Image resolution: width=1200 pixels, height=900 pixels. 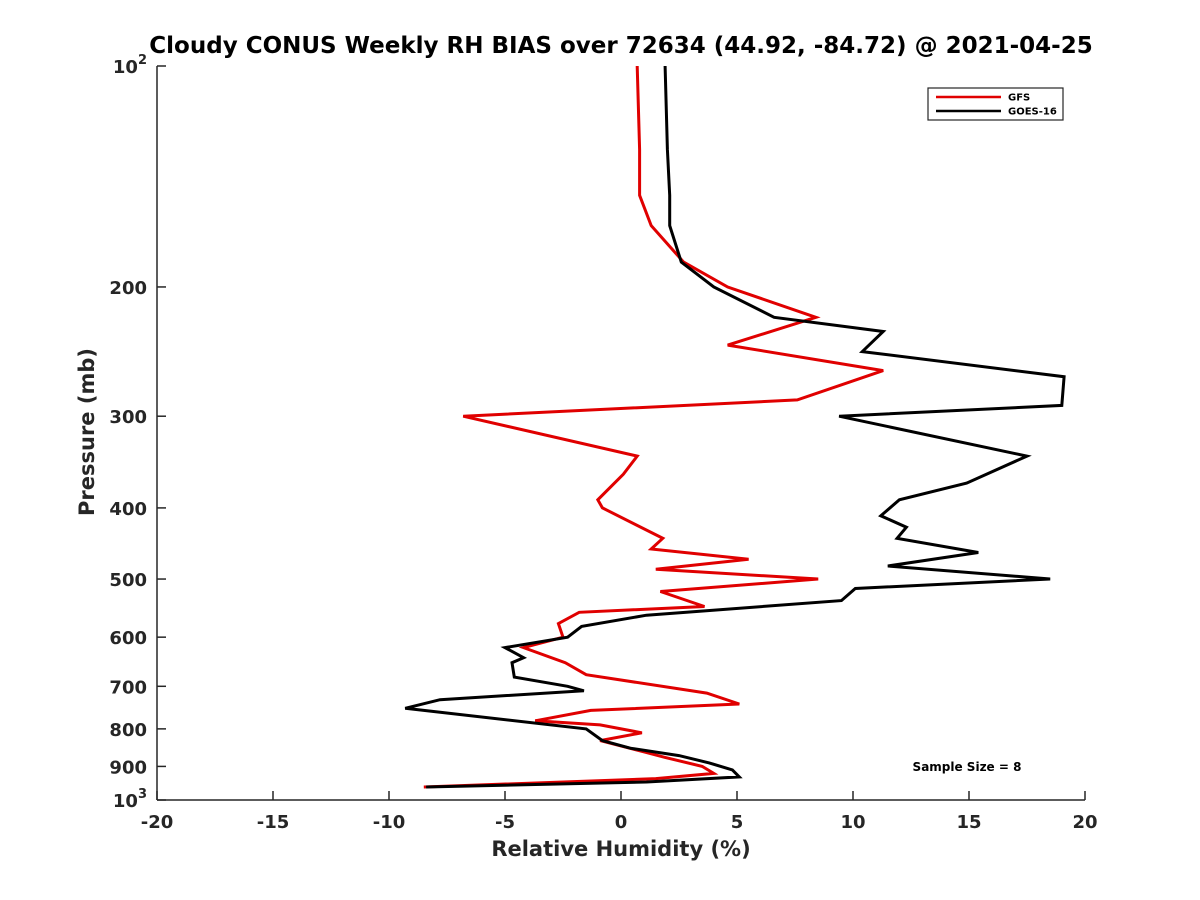 What do you see at coordinates (128, 509) in the screenshot?
I see `y-tick-label: 400` at bounding box center [128, 509].